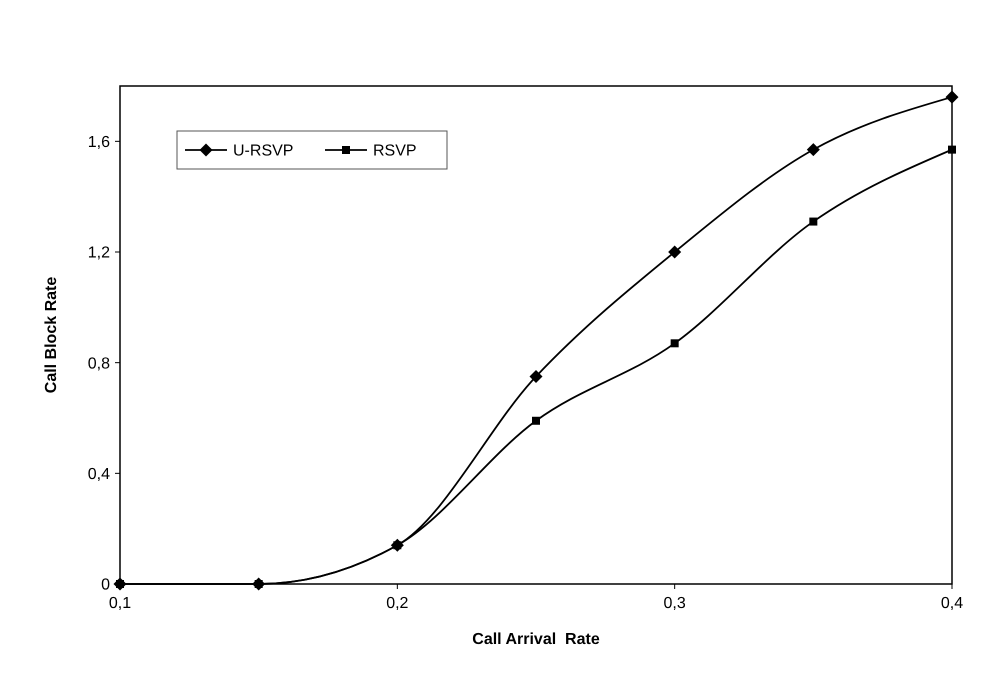 This screenshot has width=987, height=692. What do you see at coordinates (99, 363) in the screenshot?
I see `y-tick-label: 0,8` at bounding box center [99, 363].